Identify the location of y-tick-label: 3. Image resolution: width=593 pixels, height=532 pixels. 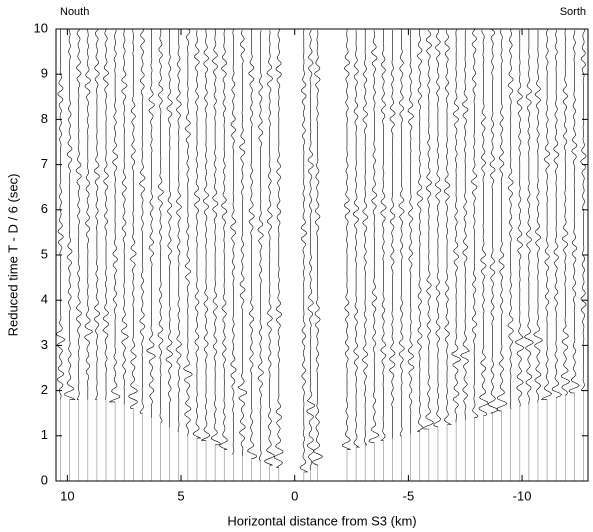
(44, 344).